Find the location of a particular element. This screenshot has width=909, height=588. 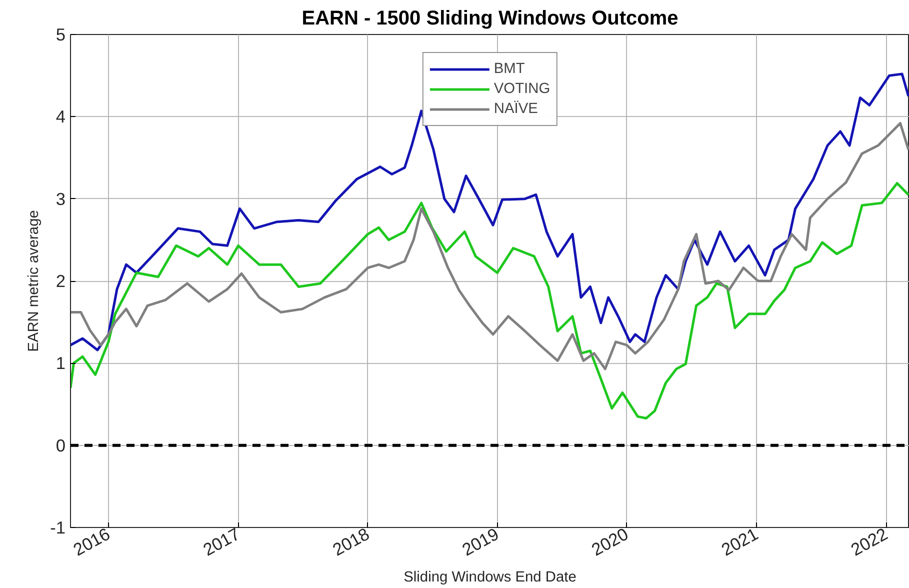

x-tick-label: 2019 is located at coordinates (480, 542).